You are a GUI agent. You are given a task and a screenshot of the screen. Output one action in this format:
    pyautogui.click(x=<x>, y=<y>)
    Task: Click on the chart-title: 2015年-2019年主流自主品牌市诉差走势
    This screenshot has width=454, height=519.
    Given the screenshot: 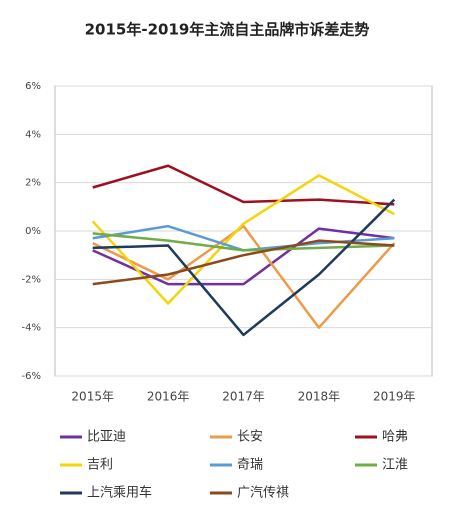 What is the action you would take?
    pyautogui.click(x=227, y=30)
    